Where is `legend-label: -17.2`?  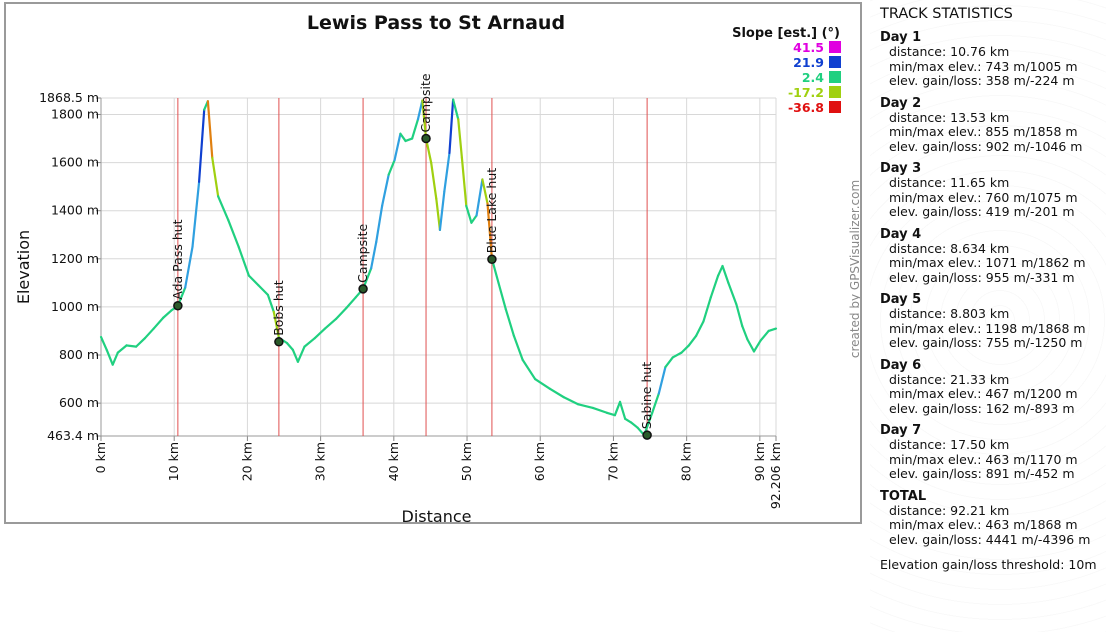 legend-label: -17.2 is located at coordinates (806, 92).